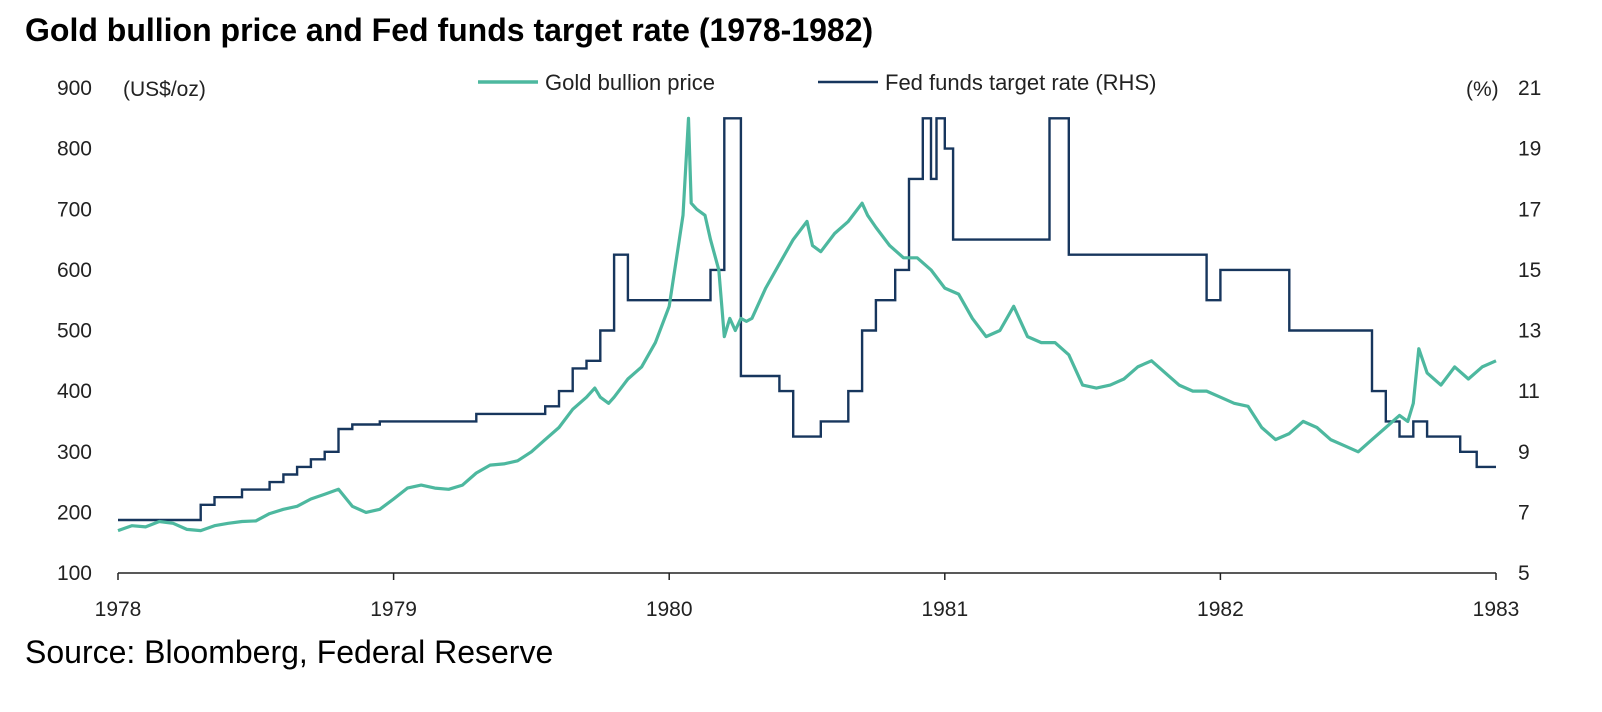 This screenshot has width=1602, height=712. Describe the element at coordinates (1482, 89) in the screenshot. I see `right-axis-unit: (%)` at that location.